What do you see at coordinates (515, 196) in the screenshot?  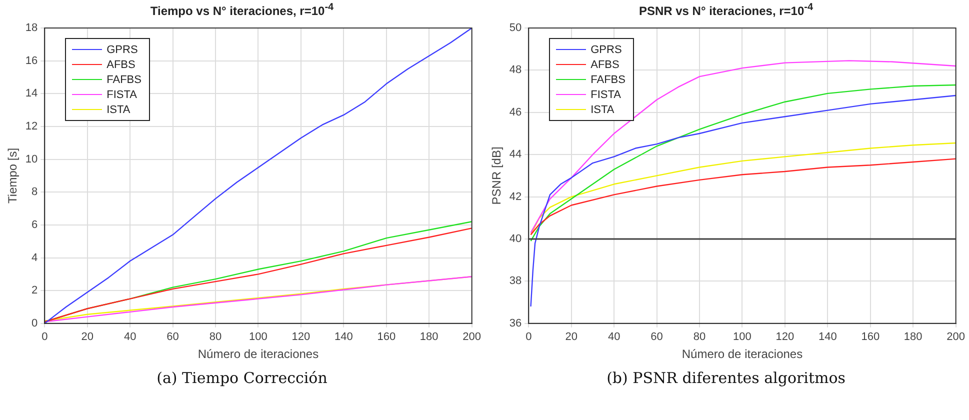 I see `y-tick-label: 42` at bounding box center [515, 196].